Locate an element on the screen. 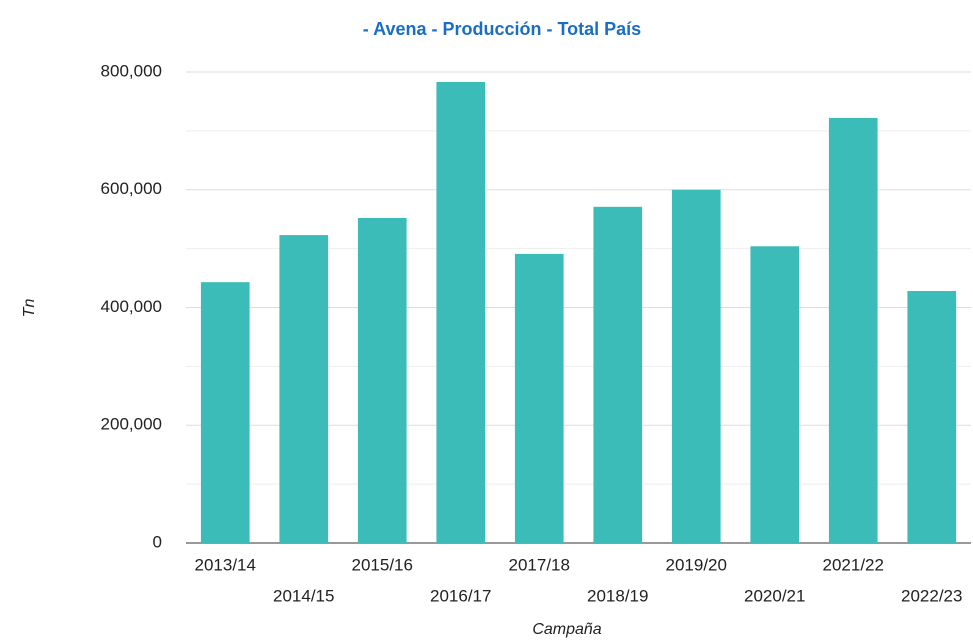  x-tick-label: 2022/23 is located at coordinates (931, 595).